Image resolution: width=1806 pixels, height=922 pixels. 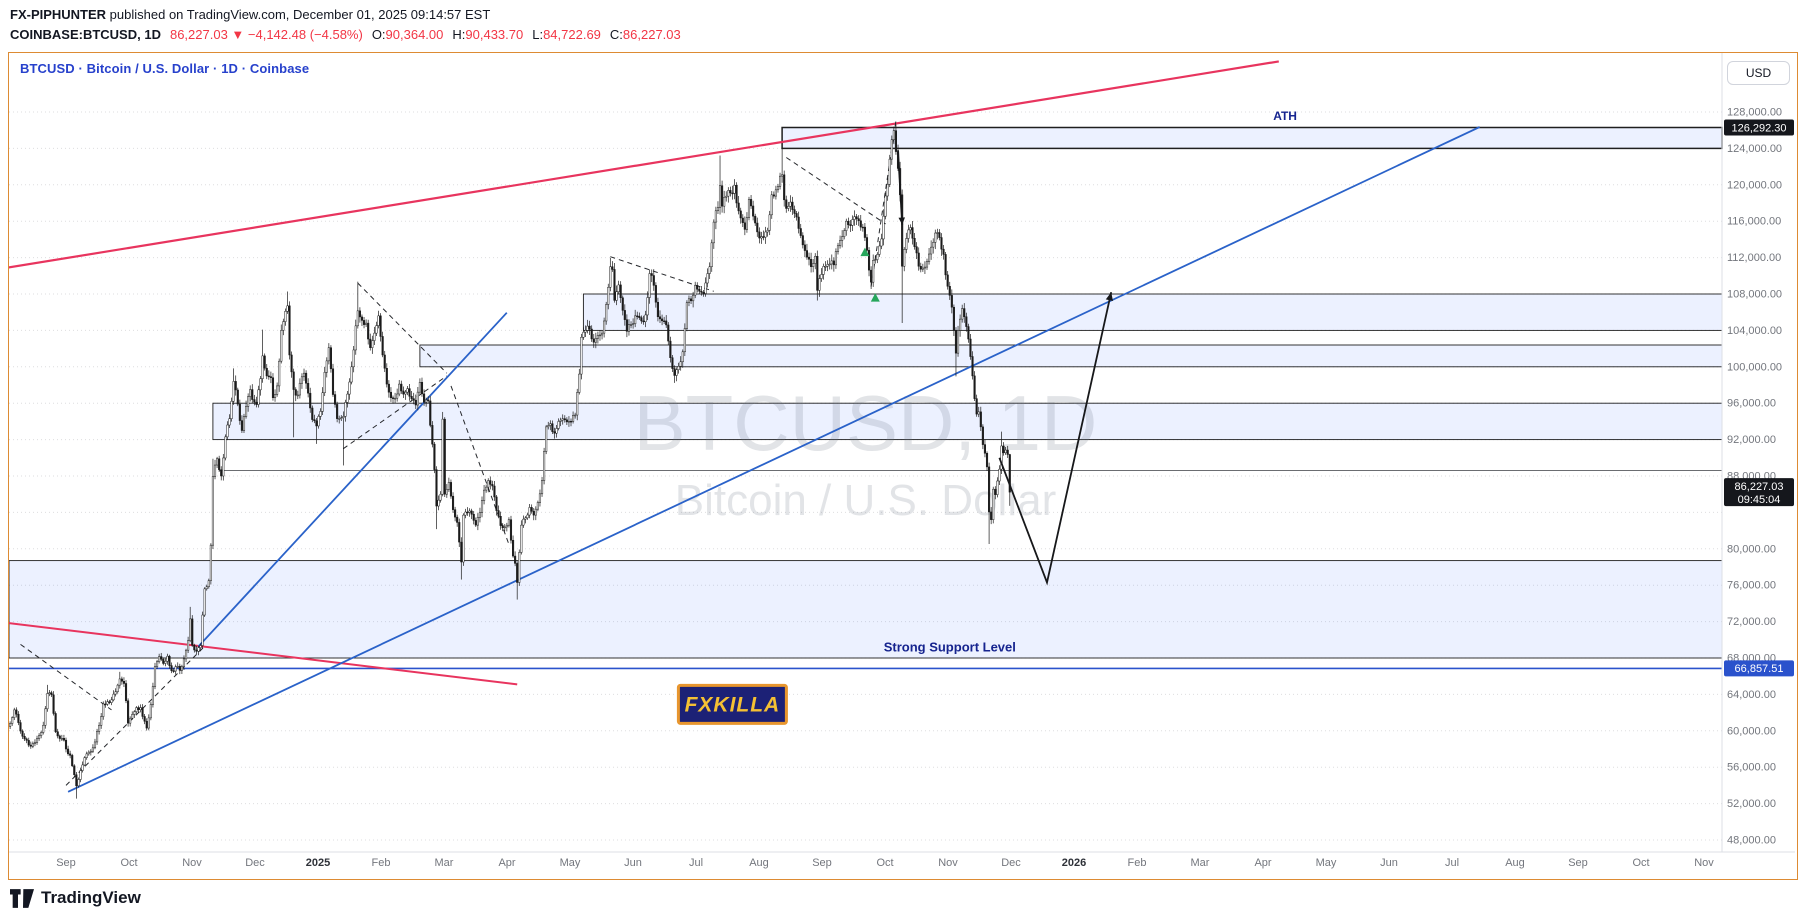 I want to click on price-axis-label: 116,000.00, so click(x=1754, y=222).